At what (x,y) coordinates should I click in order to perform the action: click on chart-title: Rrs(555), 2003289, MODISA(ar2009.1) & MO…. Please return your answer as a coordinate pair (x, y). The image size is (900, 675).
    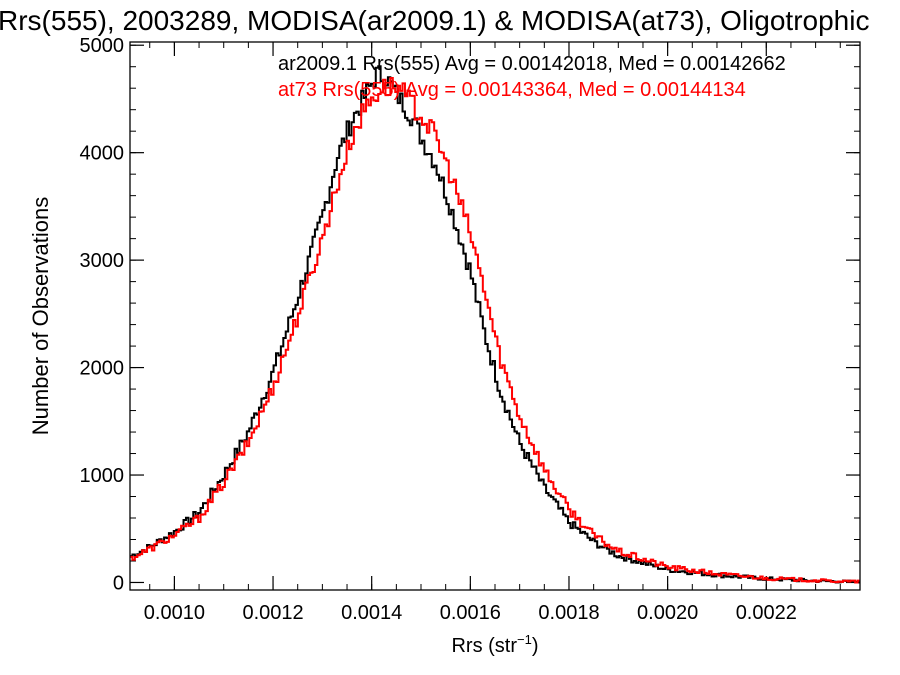
    Looking at the image, I should click on (434, 20).